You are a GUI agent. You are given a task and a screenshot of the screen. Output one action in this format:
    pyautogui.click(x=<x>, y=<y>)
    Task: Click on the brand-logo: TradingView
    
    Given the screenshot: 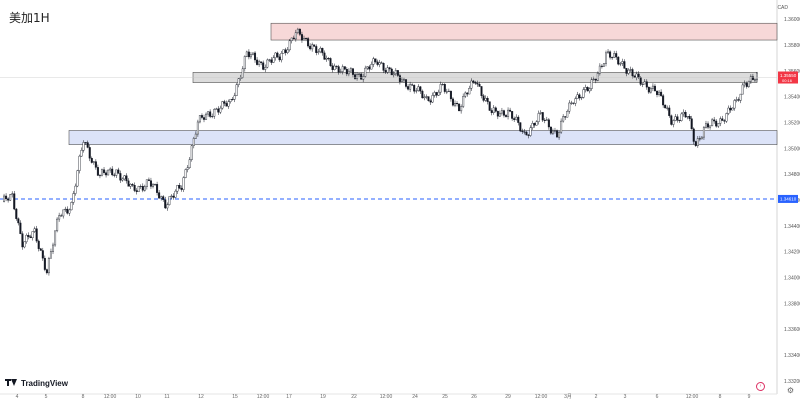 What is the action you would take?
    pyautogui.click(x=36, y=383)
    